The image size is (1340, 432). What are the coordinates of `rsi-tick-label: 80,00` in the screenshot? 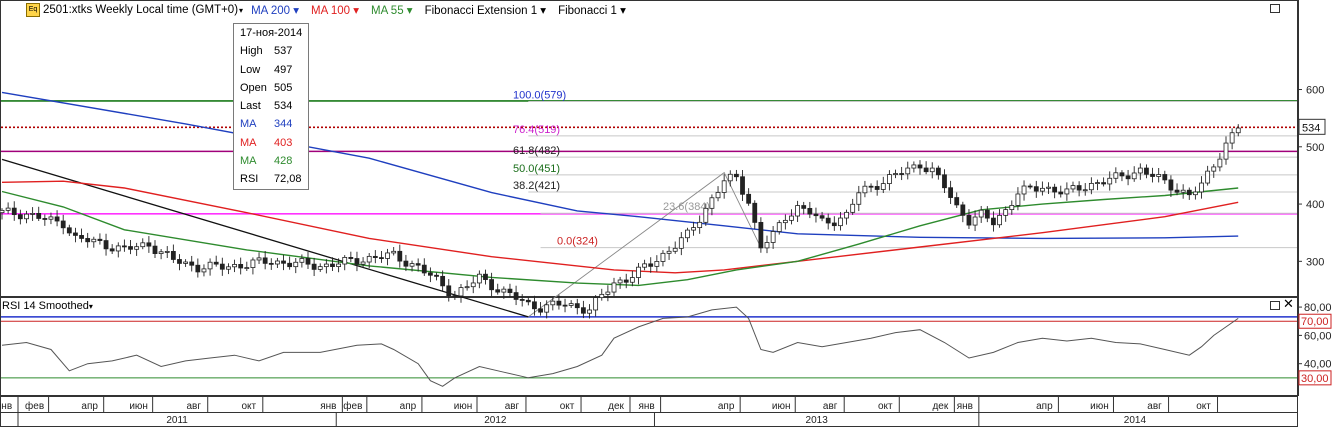 It's located at (1318, 308).